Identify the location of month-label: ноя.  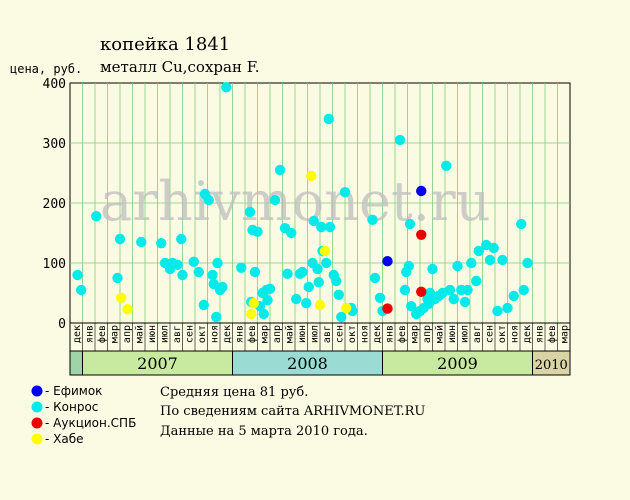
(514, 334).